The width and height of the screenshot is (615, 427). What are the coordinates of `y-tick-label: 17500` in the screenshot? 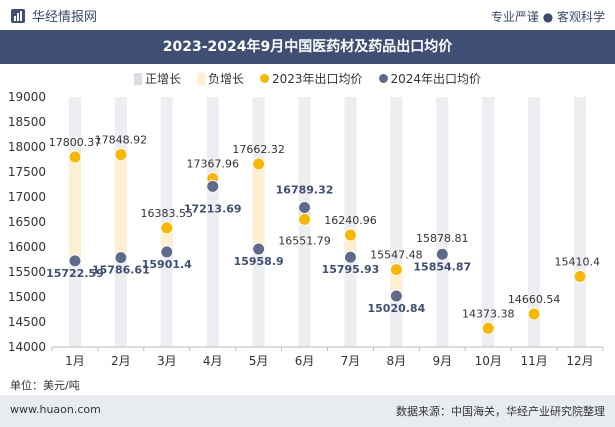 It's located at (27, 172).